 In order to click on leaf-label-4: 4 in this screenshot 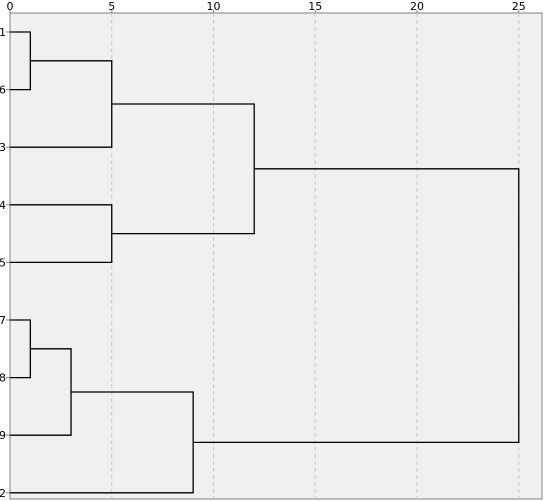, I will do `click(3, 205)`.